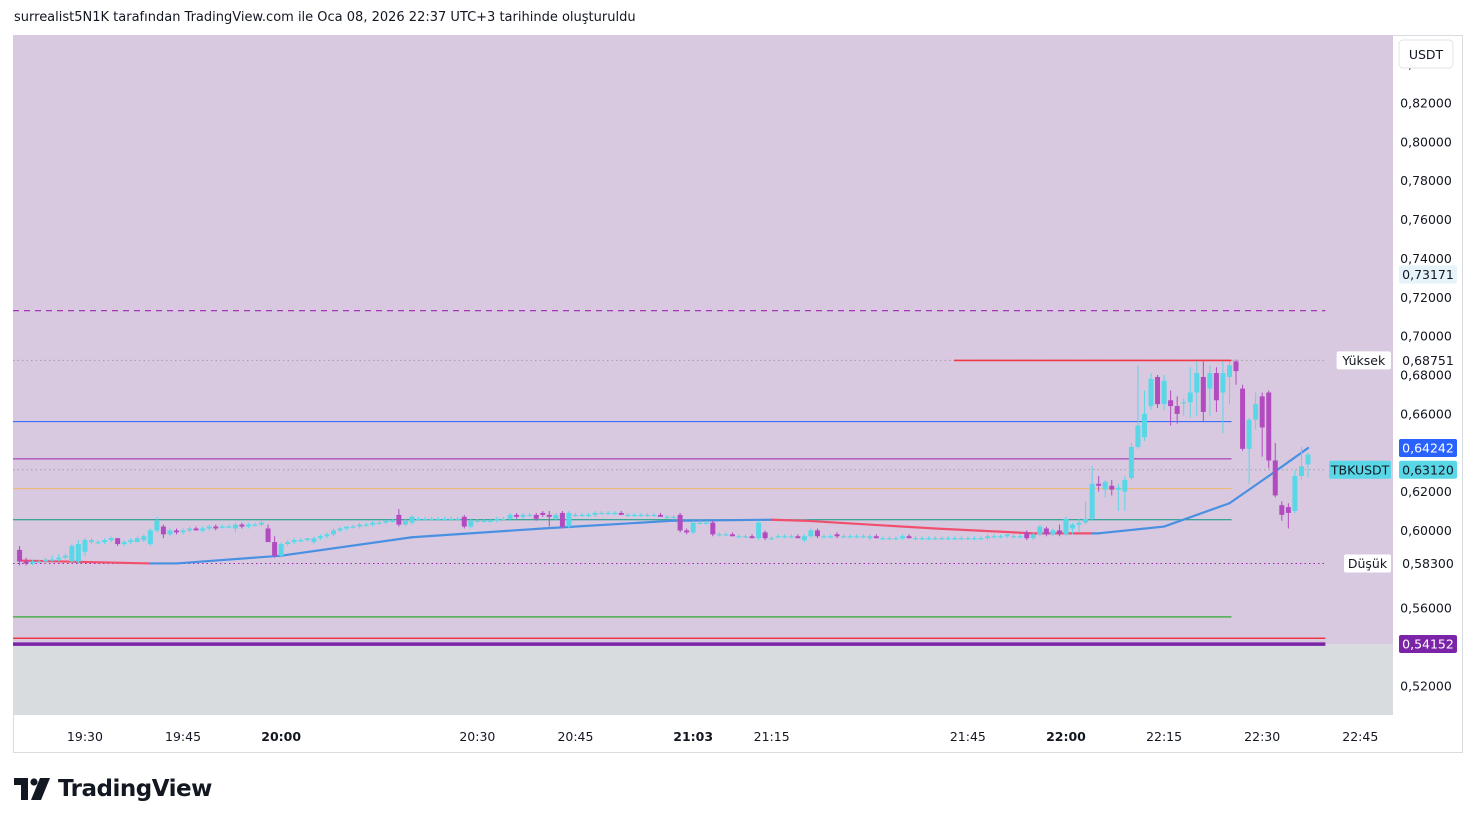  Describe the element at coordinates (1426, 413) in the screenshot. I see `y-tick-label: 0,66000` at that location.